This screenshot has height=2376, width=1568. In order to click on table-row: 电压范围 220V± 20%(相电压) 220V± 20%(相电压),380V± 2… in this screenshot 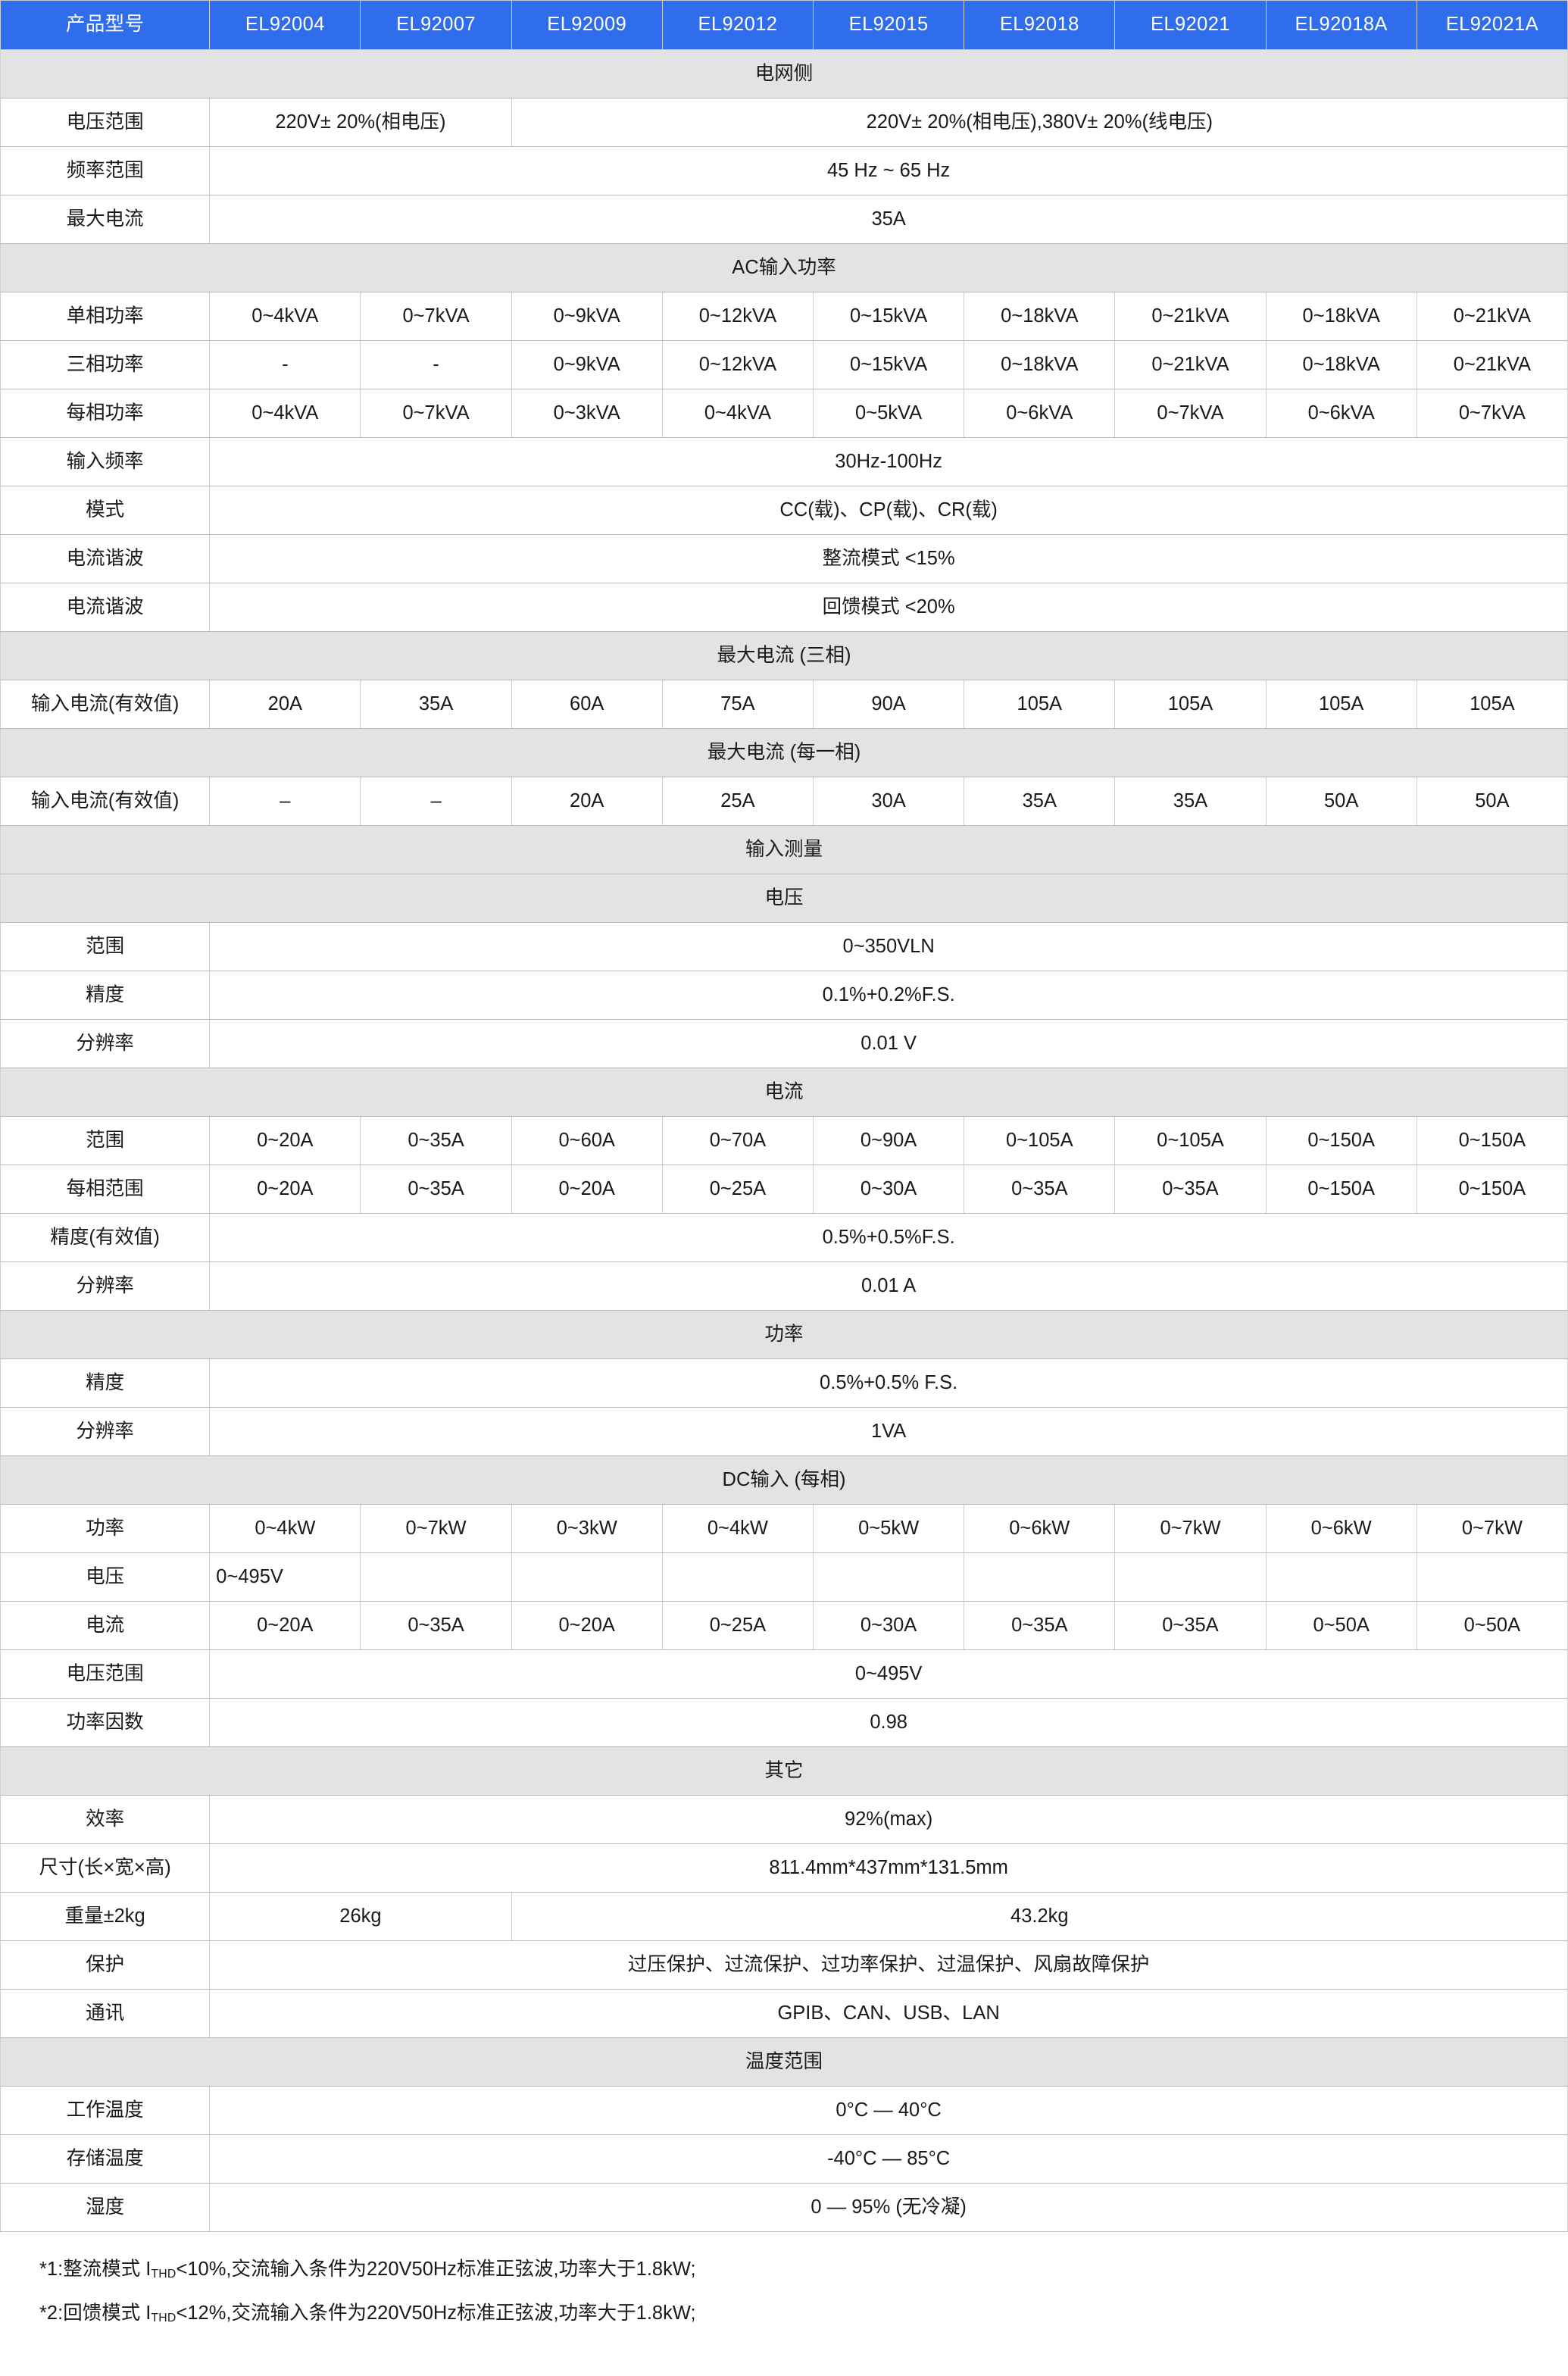, I will do `click(784, 122)`.